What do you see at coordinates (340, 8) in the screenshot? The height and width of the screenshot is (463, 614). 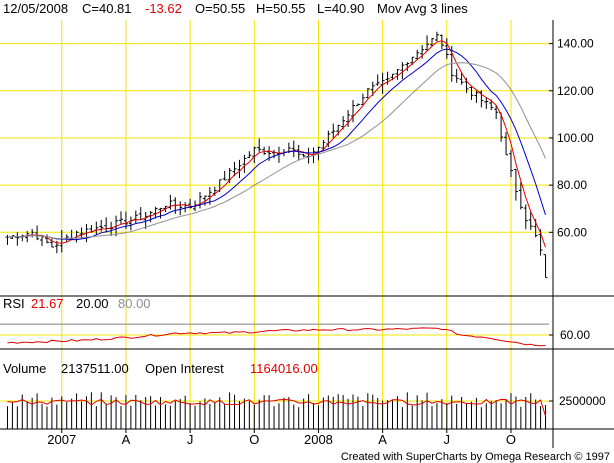 I see `header-low: L=40.90` at bounding box center [340, 8].